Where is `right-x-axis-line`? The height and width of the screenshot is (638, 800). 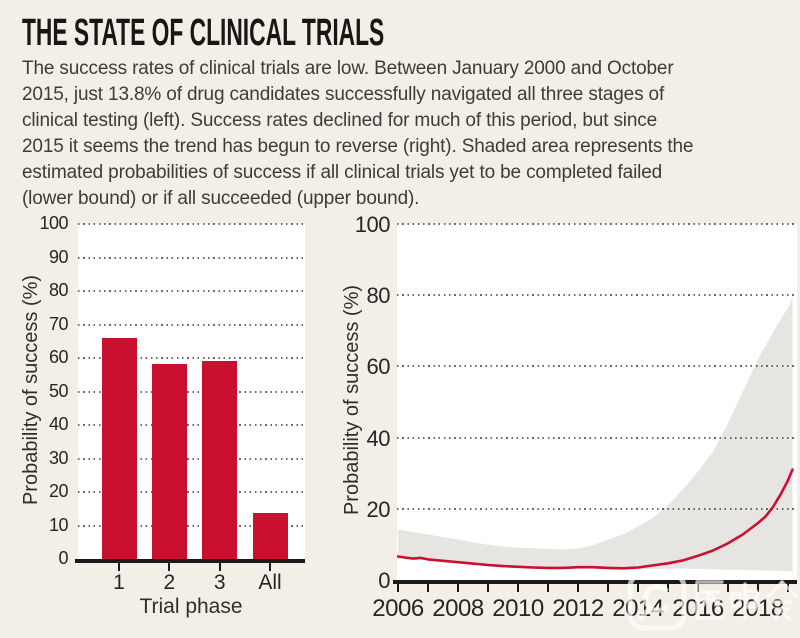 right-x-axis-line is located at coordinates (595, 582).